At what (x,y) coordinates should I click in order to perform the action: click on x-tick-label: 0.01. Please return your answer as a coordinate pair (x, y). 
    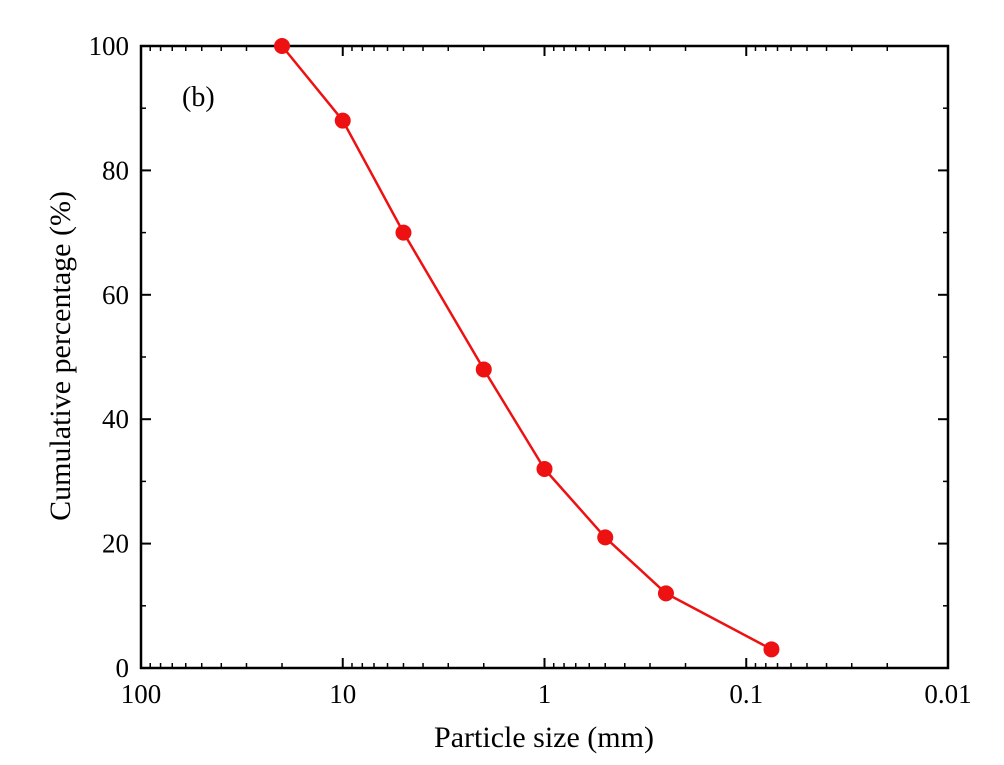
    Looking at the image, I should click on (947, 694).